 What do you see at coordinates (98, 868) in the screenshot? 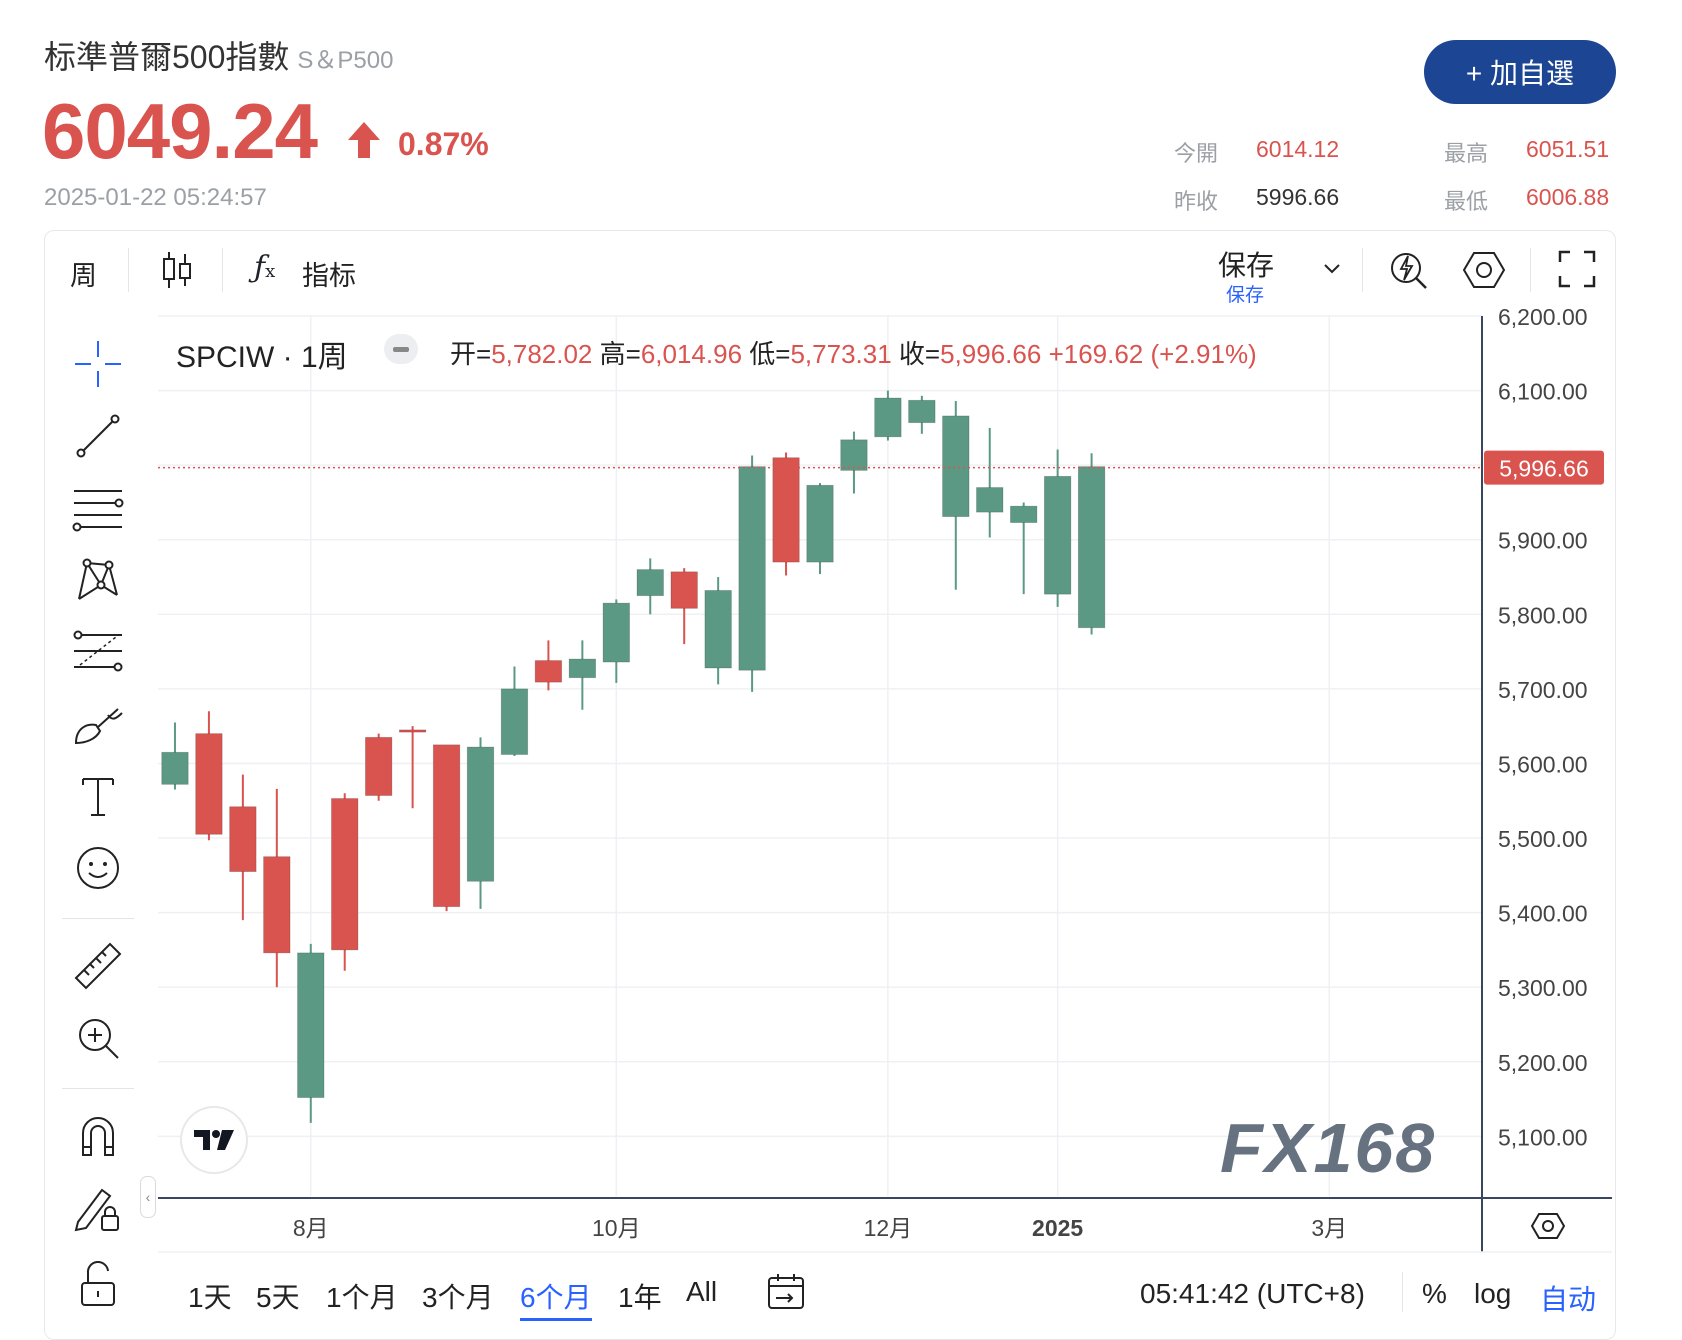
I see `emoji-tool` at bounding box center [98, 868].